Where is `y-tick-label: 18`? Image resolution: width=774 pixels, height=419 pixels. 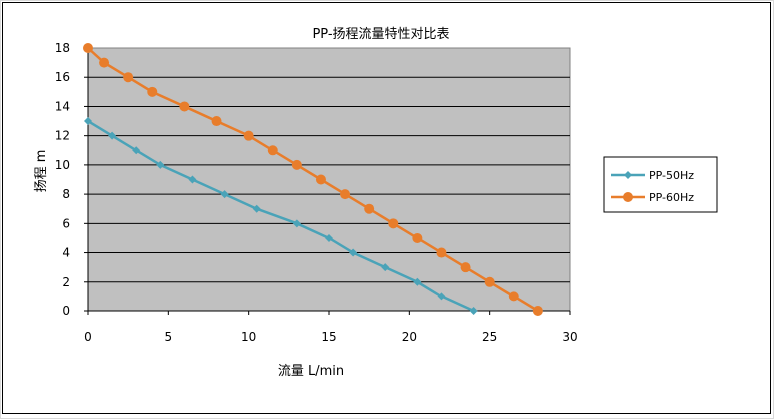
y-tick-label: 18 is located at coordinates (62, 48).